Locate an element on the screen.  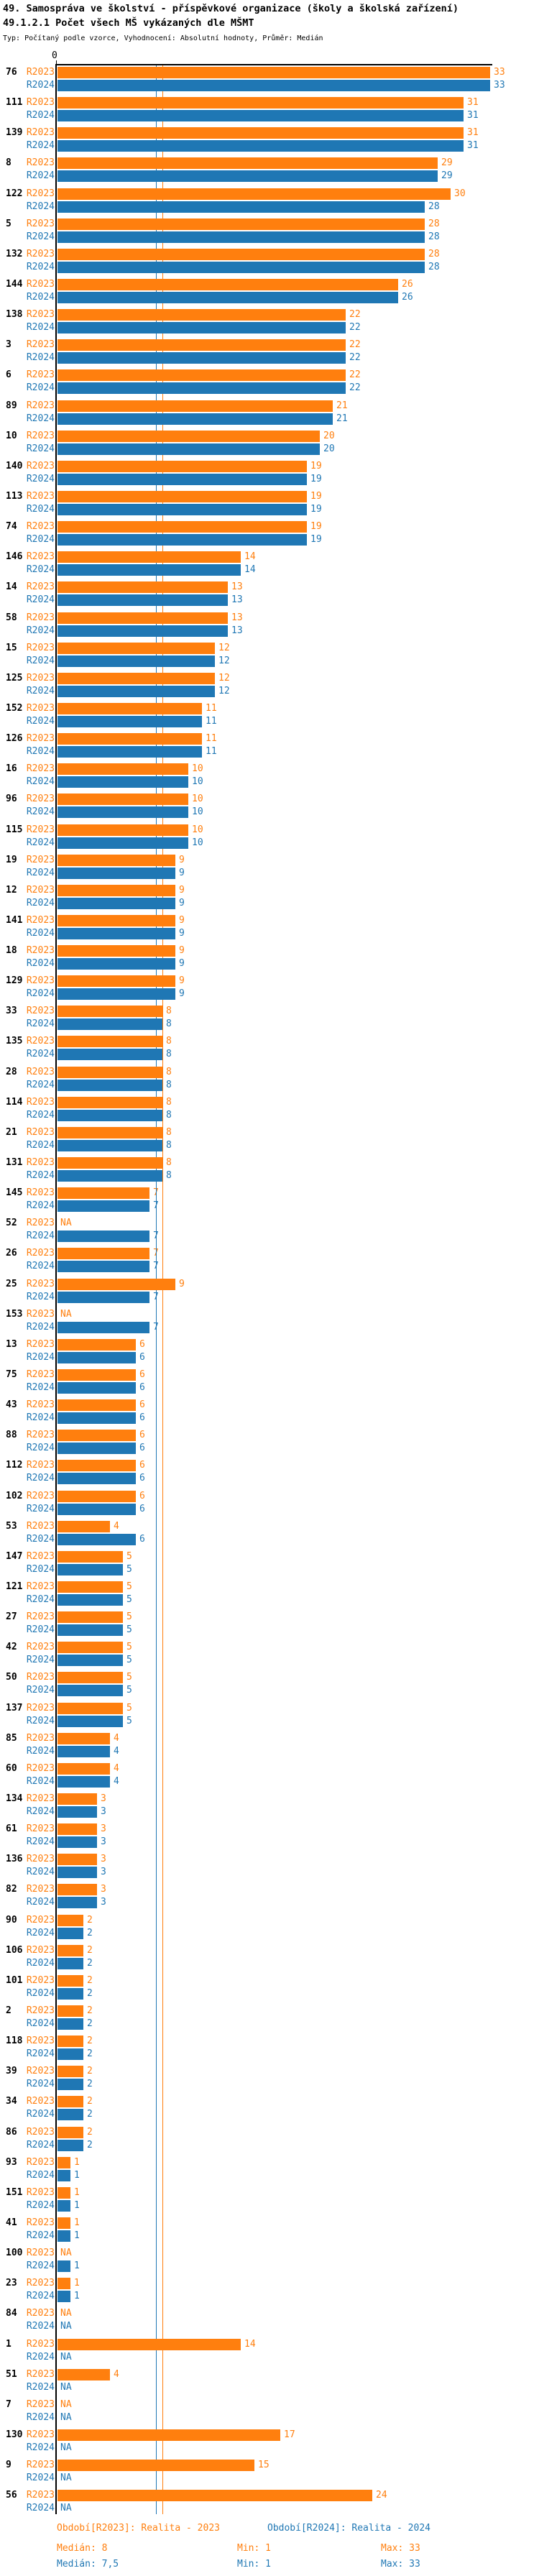
category-id-label: 151 is located at coordinates (14, 2192).